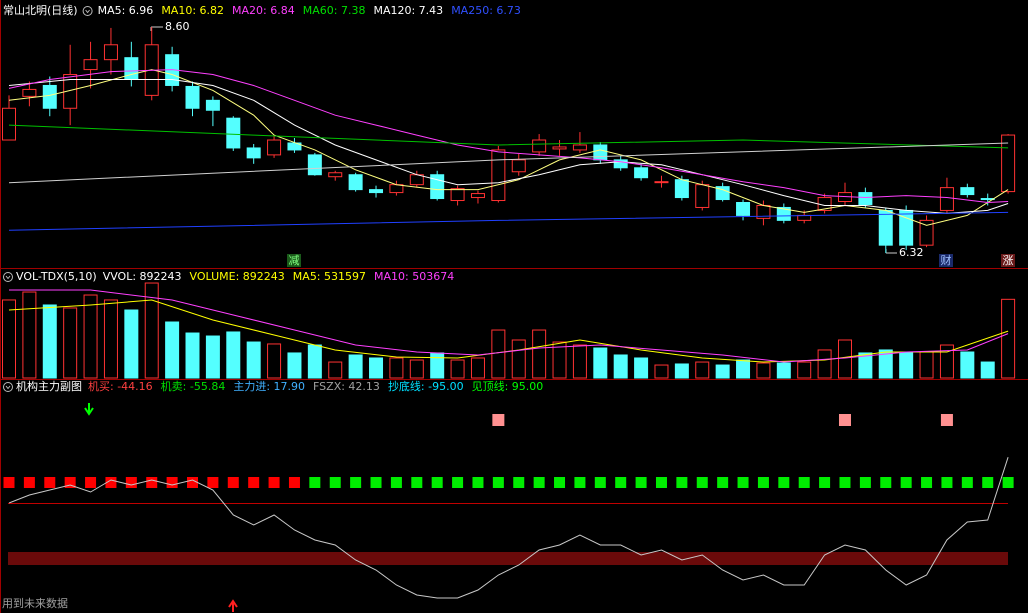 This screenshot has width=1028, height=613. What do you see at coordinates (911, 252) in the screenshot?
I see `low-annotation: 6.32` at bounding box center [911, 252].